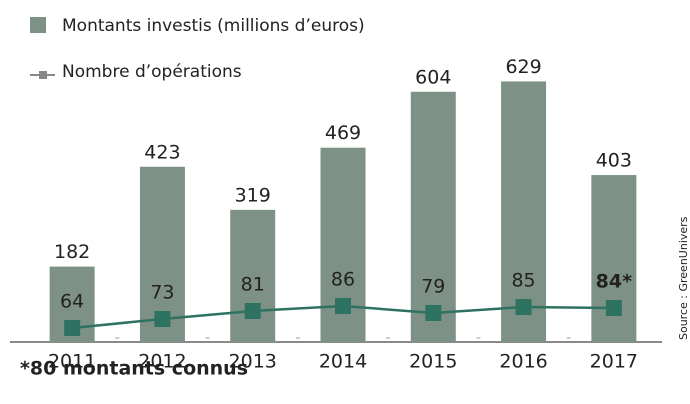 The image size is (690, 404). What do you see at coordinates (253, 195) in the screenshot?
I see `bar-value-label: 319` at bounding box center [253, 195].